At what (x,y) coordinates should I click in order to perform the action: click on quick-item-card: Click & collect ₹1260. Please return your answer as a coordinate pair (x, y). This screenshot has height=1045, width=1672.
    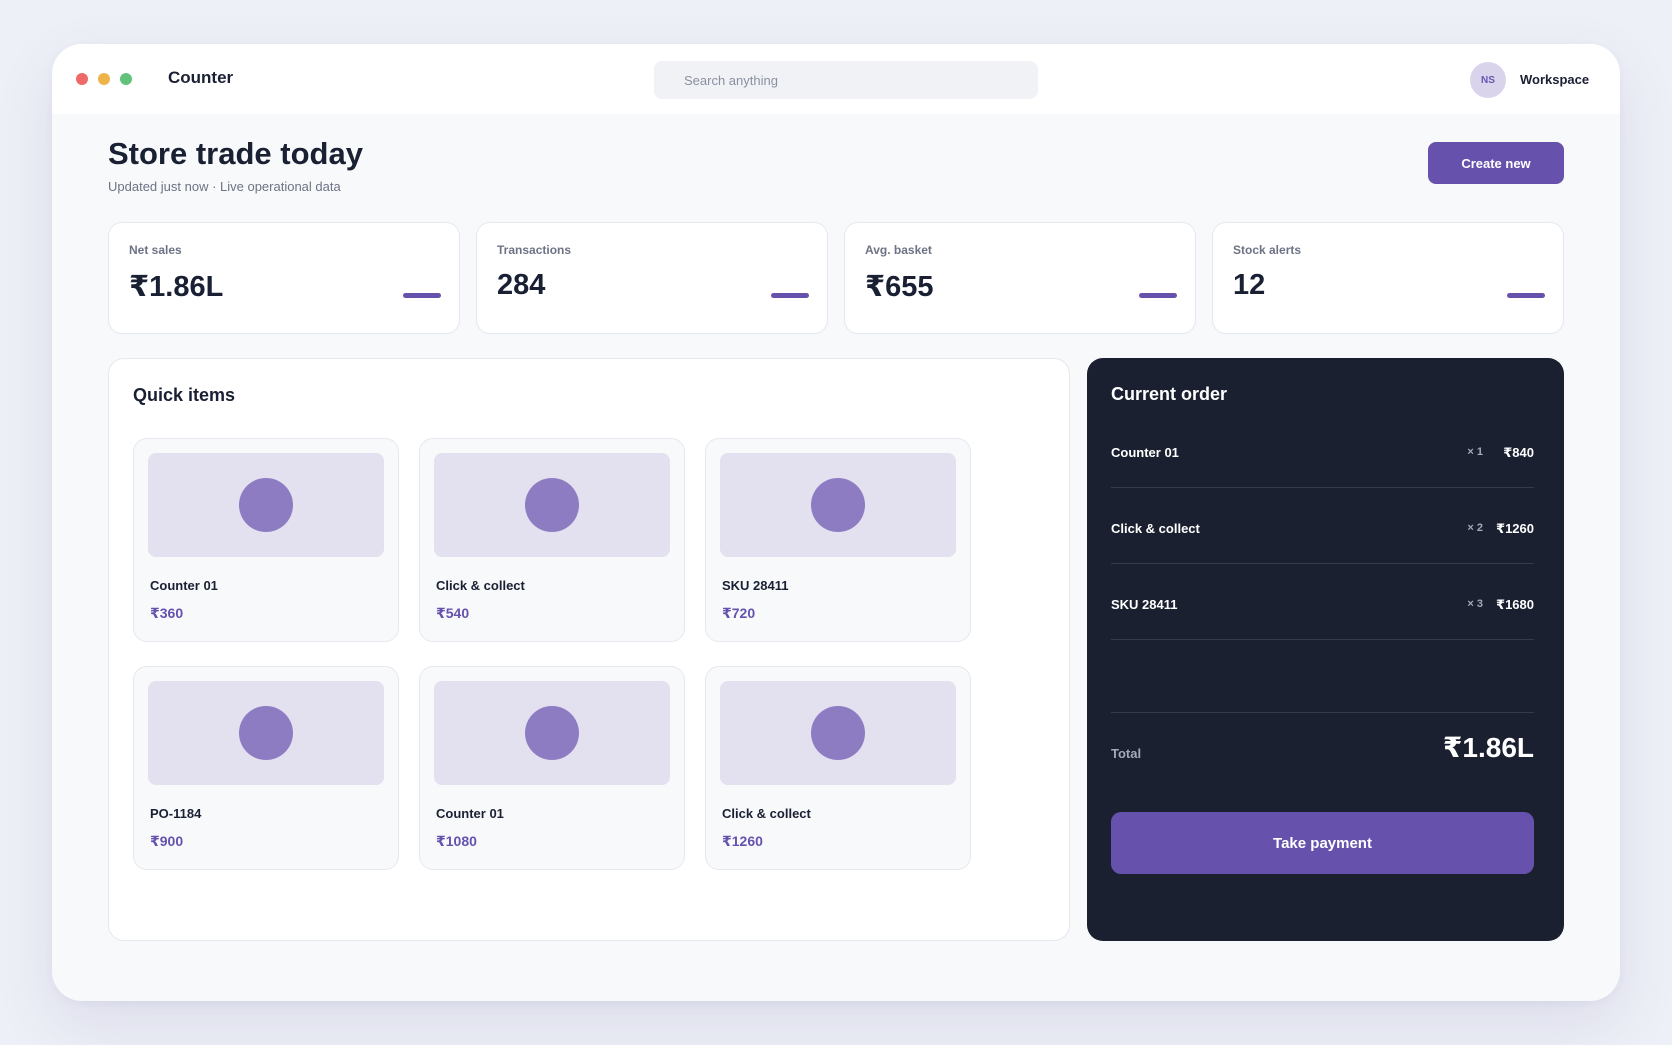
    Looking at the image, I should click on (838, 768).